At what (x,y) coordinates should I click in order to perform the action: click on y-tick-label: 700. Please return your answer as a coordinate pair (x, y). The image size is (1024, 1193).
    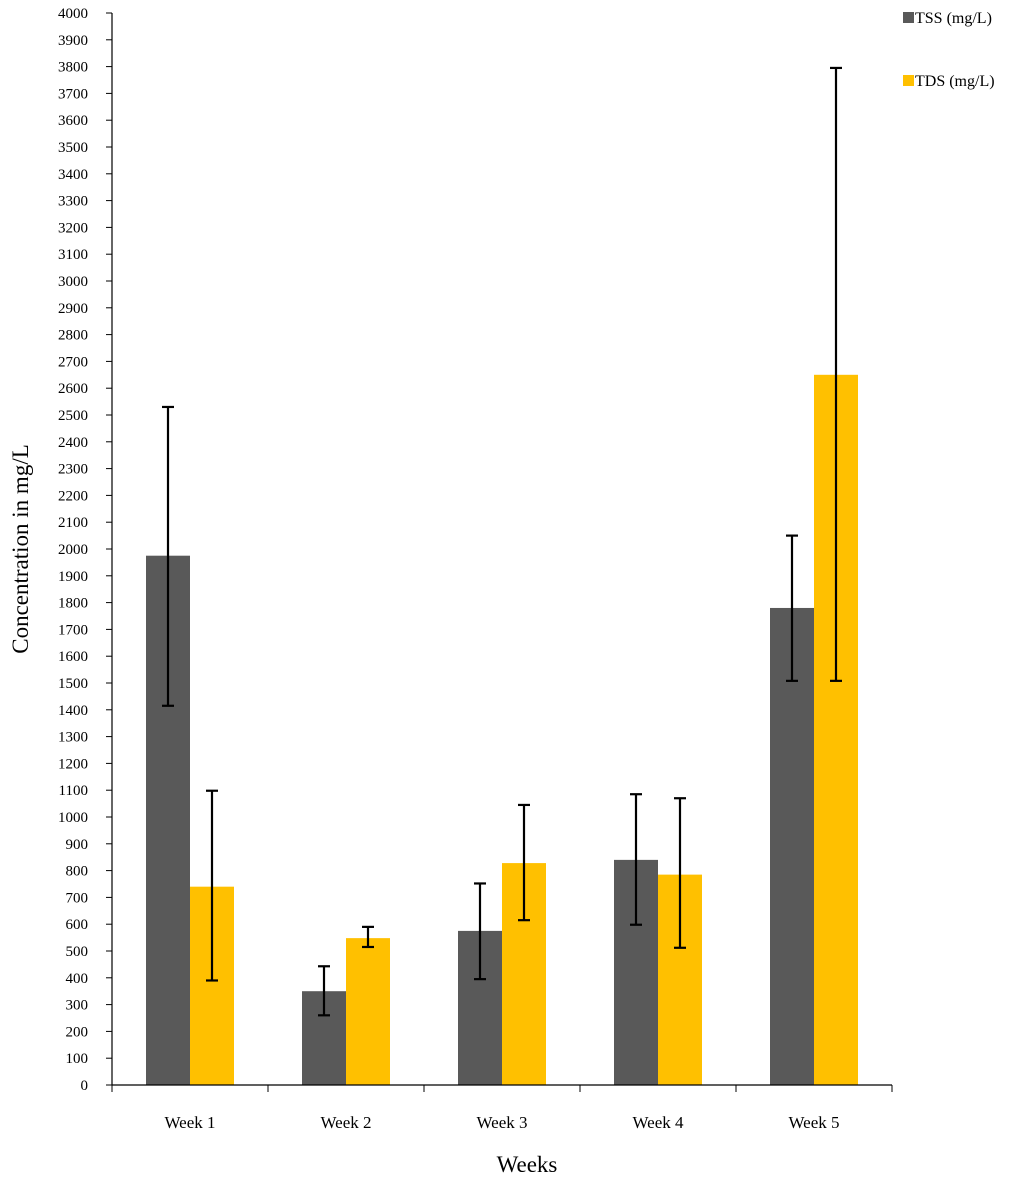
    Looking at the image, I should click on (77, 898).